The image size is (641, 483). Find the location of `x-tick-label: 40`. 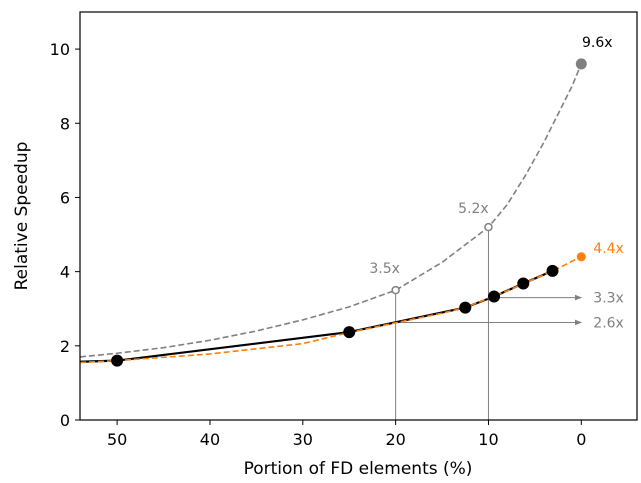

x-tick-label: 40 is located at coordinates (210, 439).